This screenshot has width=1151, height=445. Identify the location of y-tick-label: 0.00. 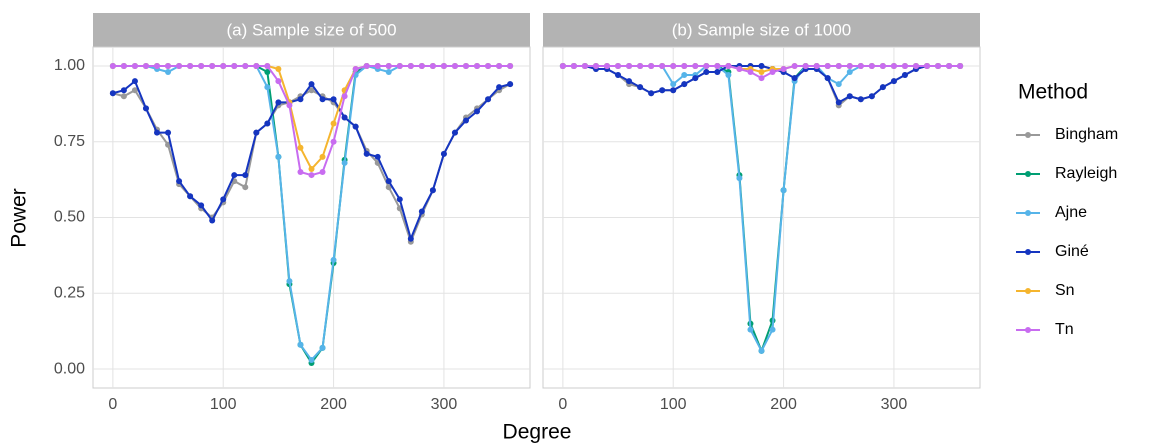
(69, 368).